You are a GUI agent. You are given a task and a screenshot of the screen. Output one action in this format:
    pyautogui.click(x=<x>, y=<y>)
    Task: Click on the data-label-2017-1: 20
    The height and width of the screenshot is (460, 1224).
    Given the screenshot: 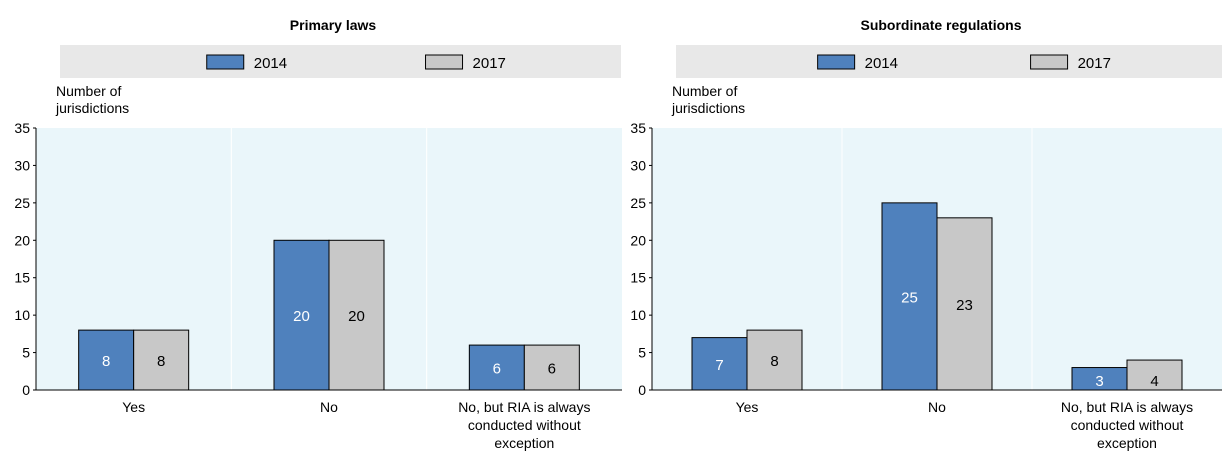 What is the action you would take?
    pyautogui.click(x=356, y=316)
    